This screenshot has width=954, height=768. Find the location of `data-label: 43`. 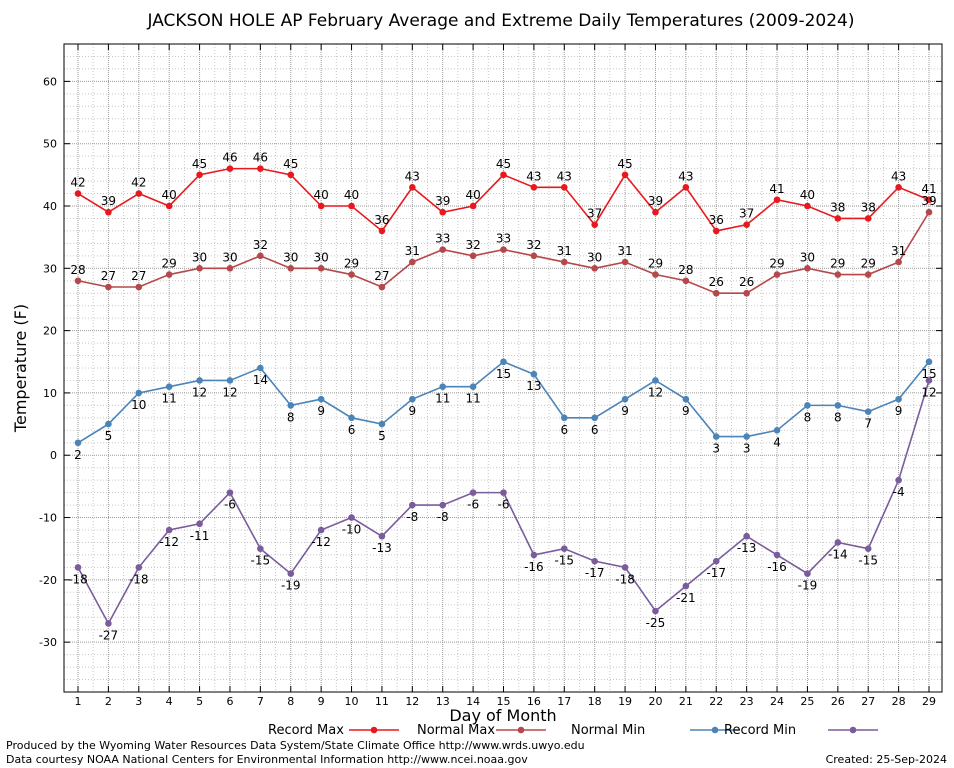

data-label: 43 is located at coordinates (898, 176).